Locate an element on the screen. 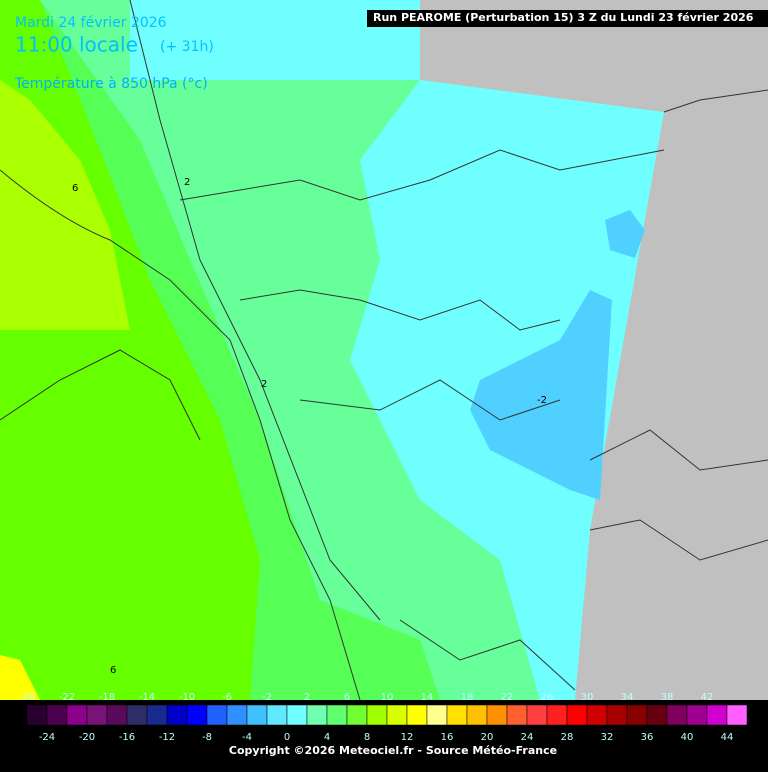  legend-label: -18 is located at coordinates (107, 697).